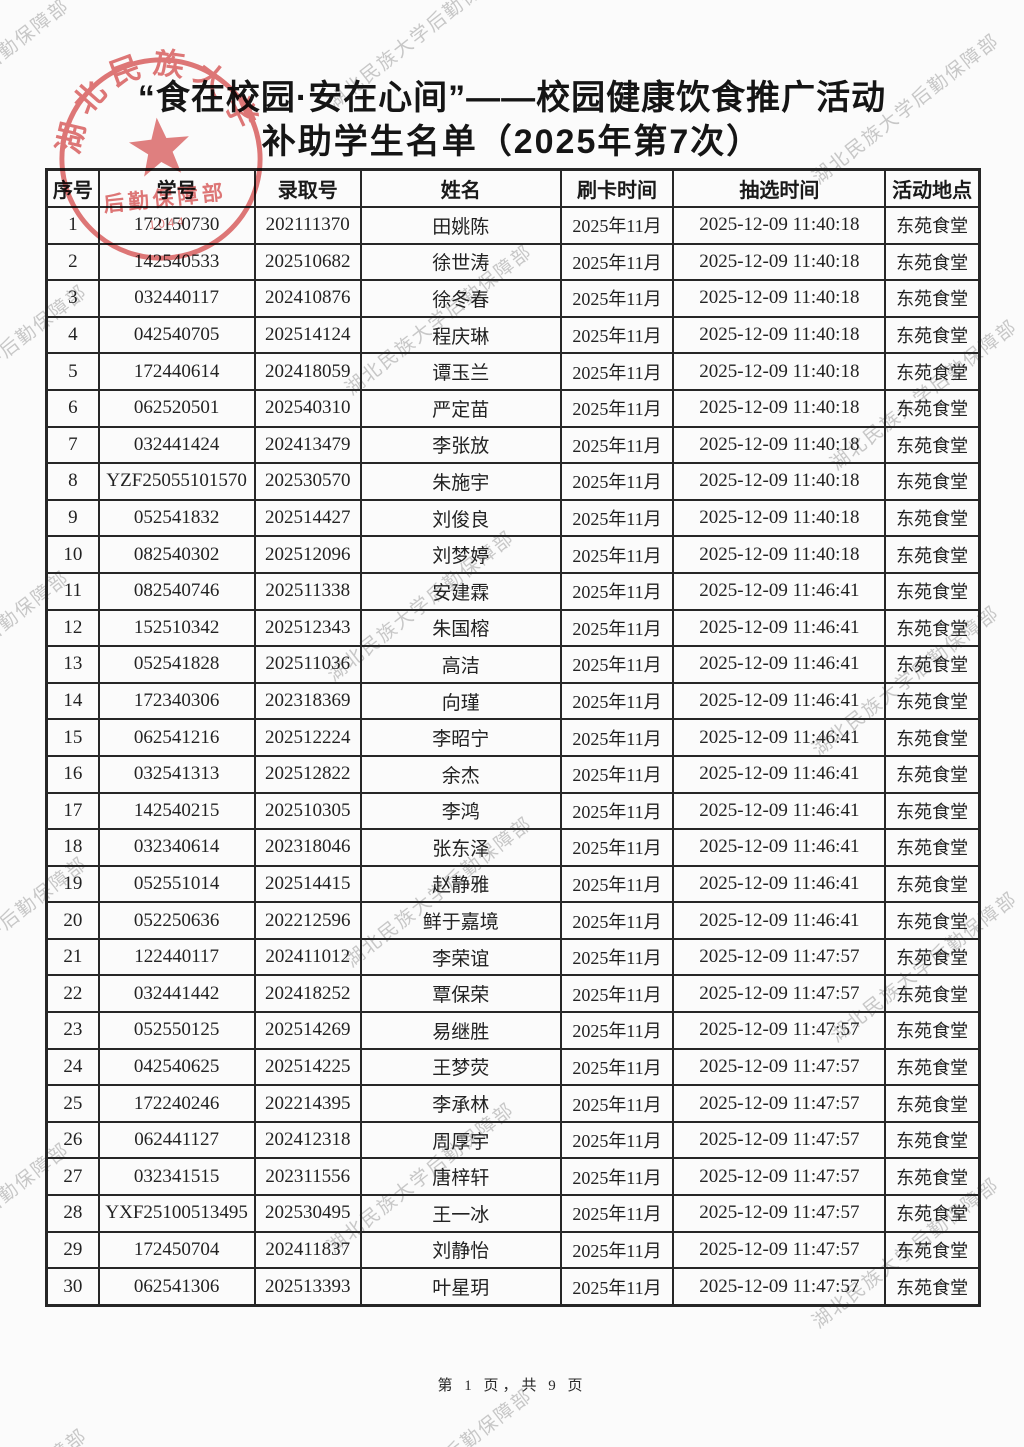  Describe the element at coordinates (460, 1067) in the screenshot. I see `table-cell: 王梦荧` at that location.